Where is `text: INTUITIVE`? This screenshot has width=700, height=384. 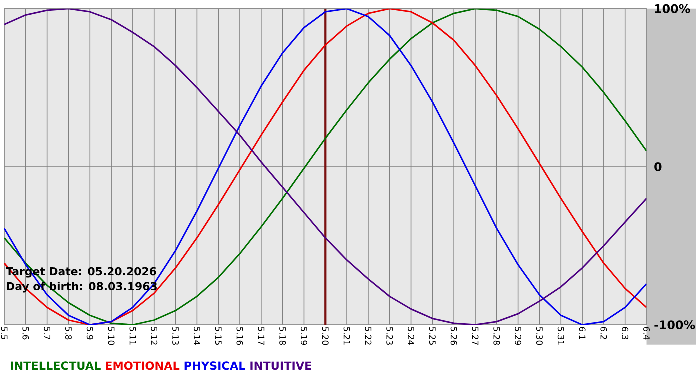 text: INTUITIVE is located at coordinates (281, 366).